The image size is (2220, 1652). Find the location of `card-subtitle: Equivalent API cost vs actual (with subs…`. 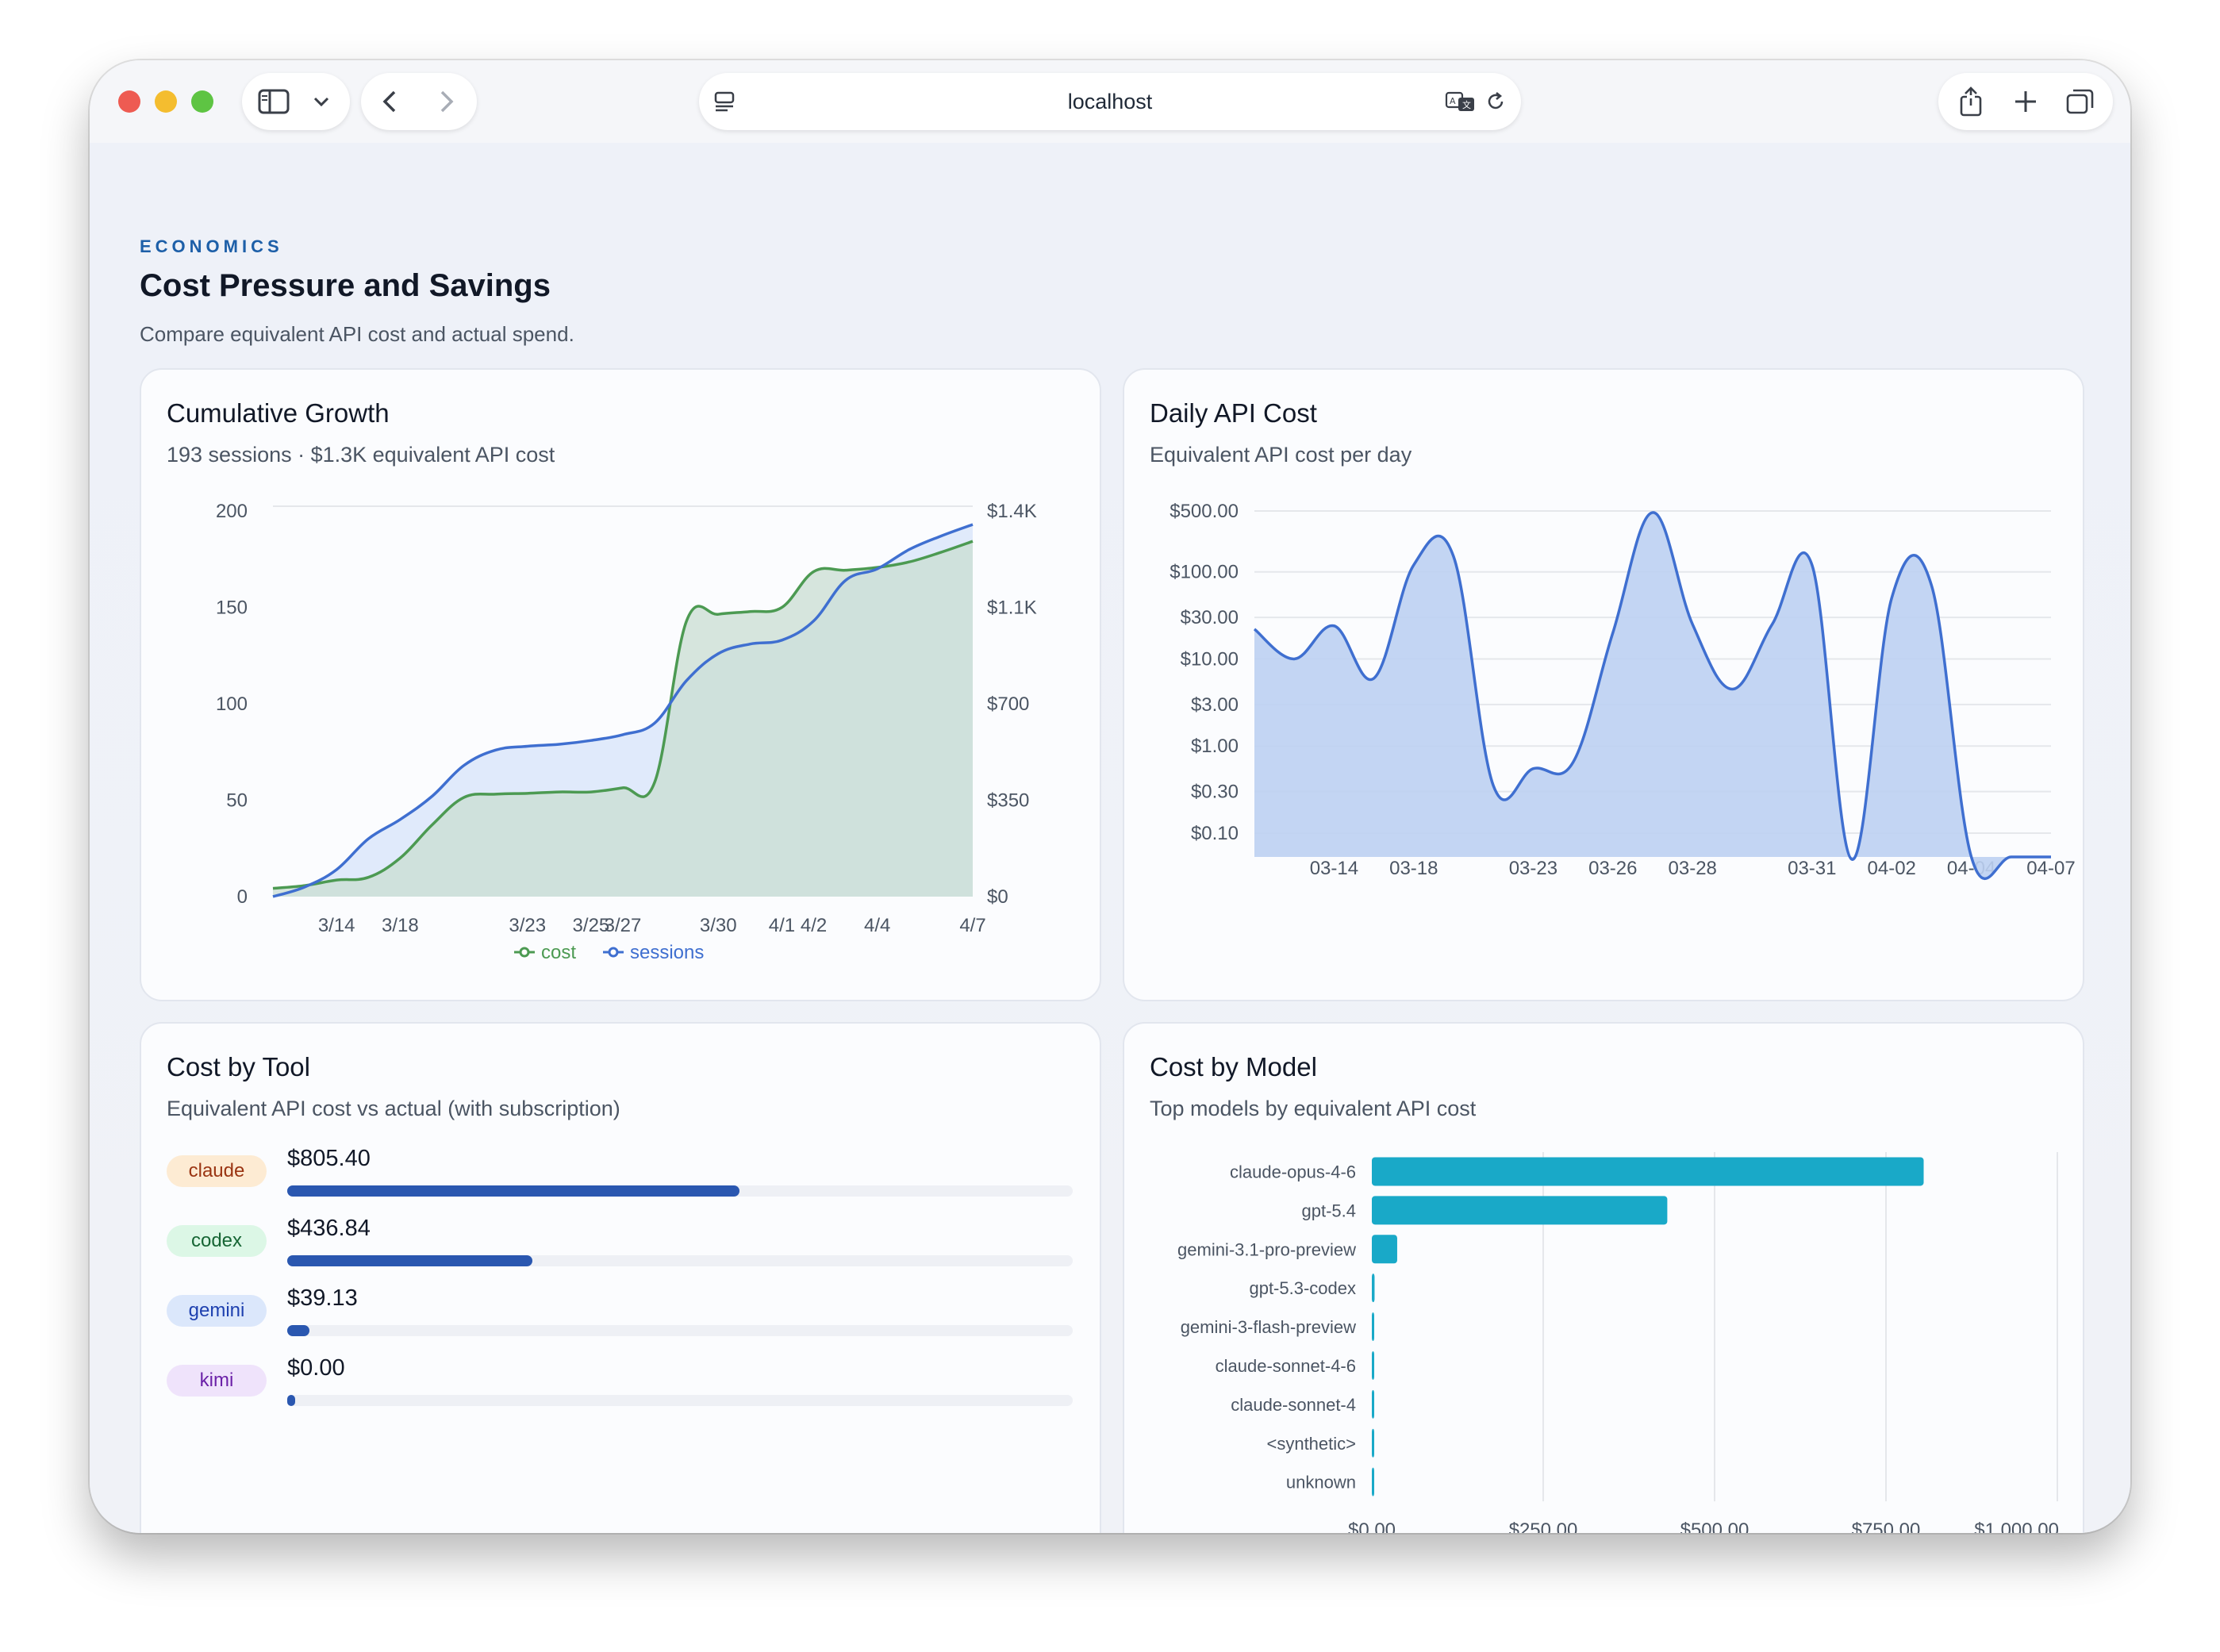

card-subtitle: Equivalent API cost vs actual (with subs… is located at coordinates (393, 1108).